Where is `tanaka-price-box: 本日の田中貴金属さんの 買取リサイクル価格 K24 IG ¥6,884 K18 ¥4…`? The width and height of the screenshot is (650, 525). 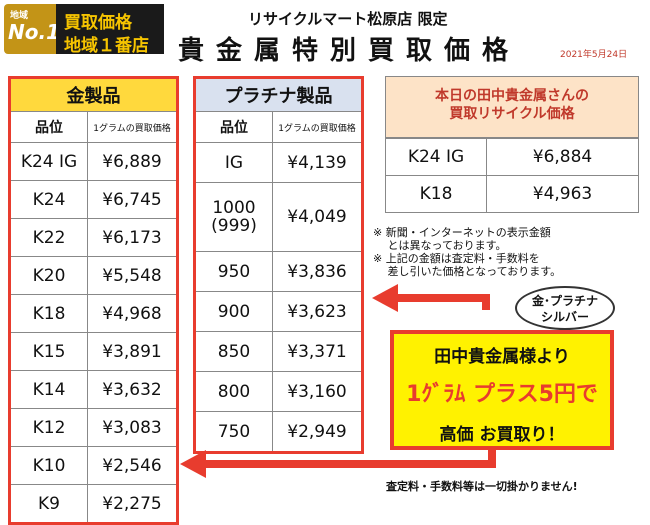
tanaka-price-box: 本日の田中貴金属さんの 買取リサイクル価格 K24 IG ¥6,884 K18 ¥4… is located at coordinates (512, 144).